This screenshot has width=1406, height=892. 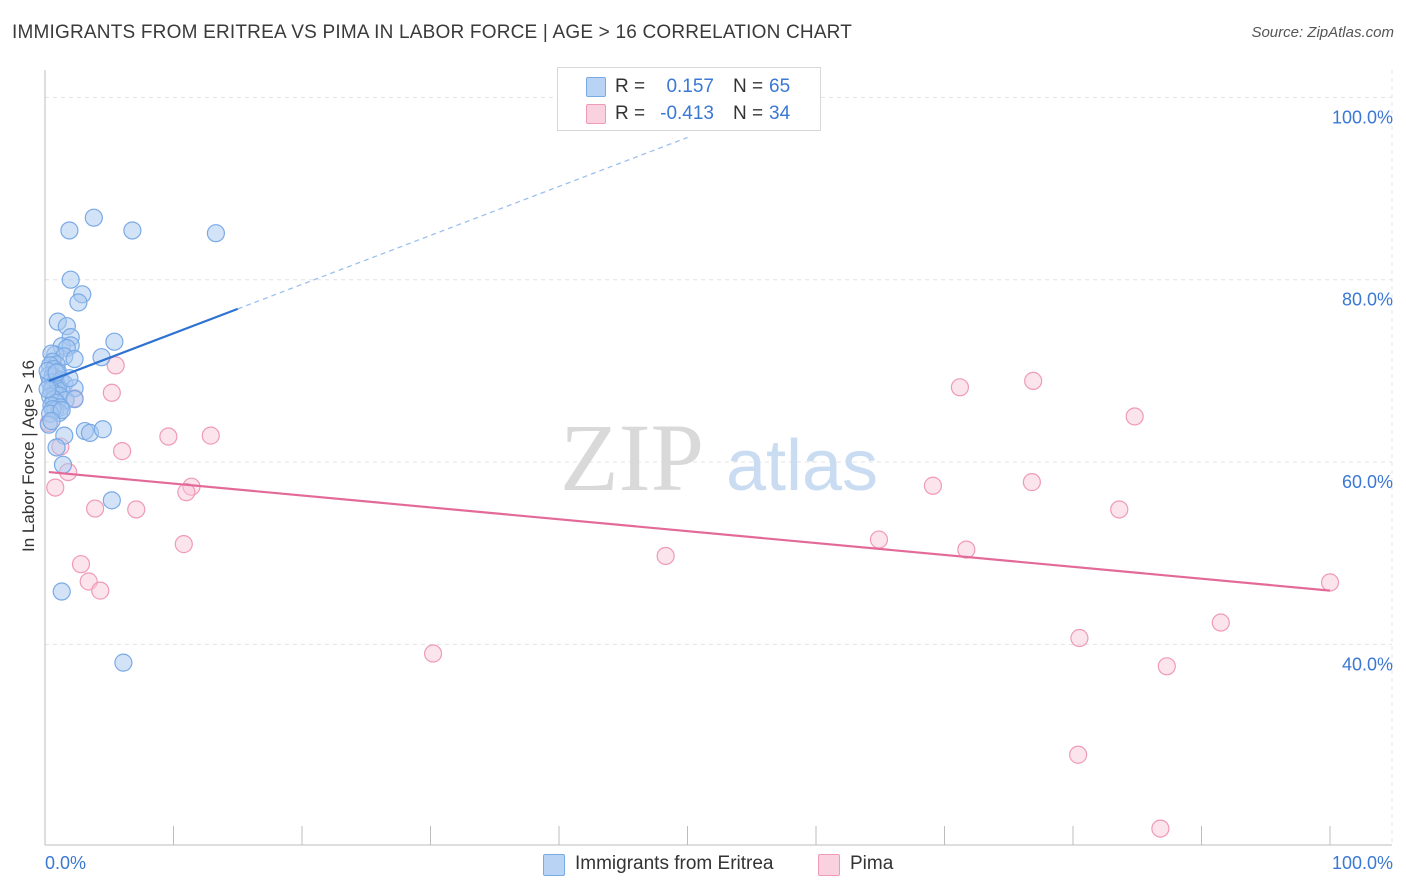 I want to click on y-tick-label: 100.0%, so click(x=1362, y=117).